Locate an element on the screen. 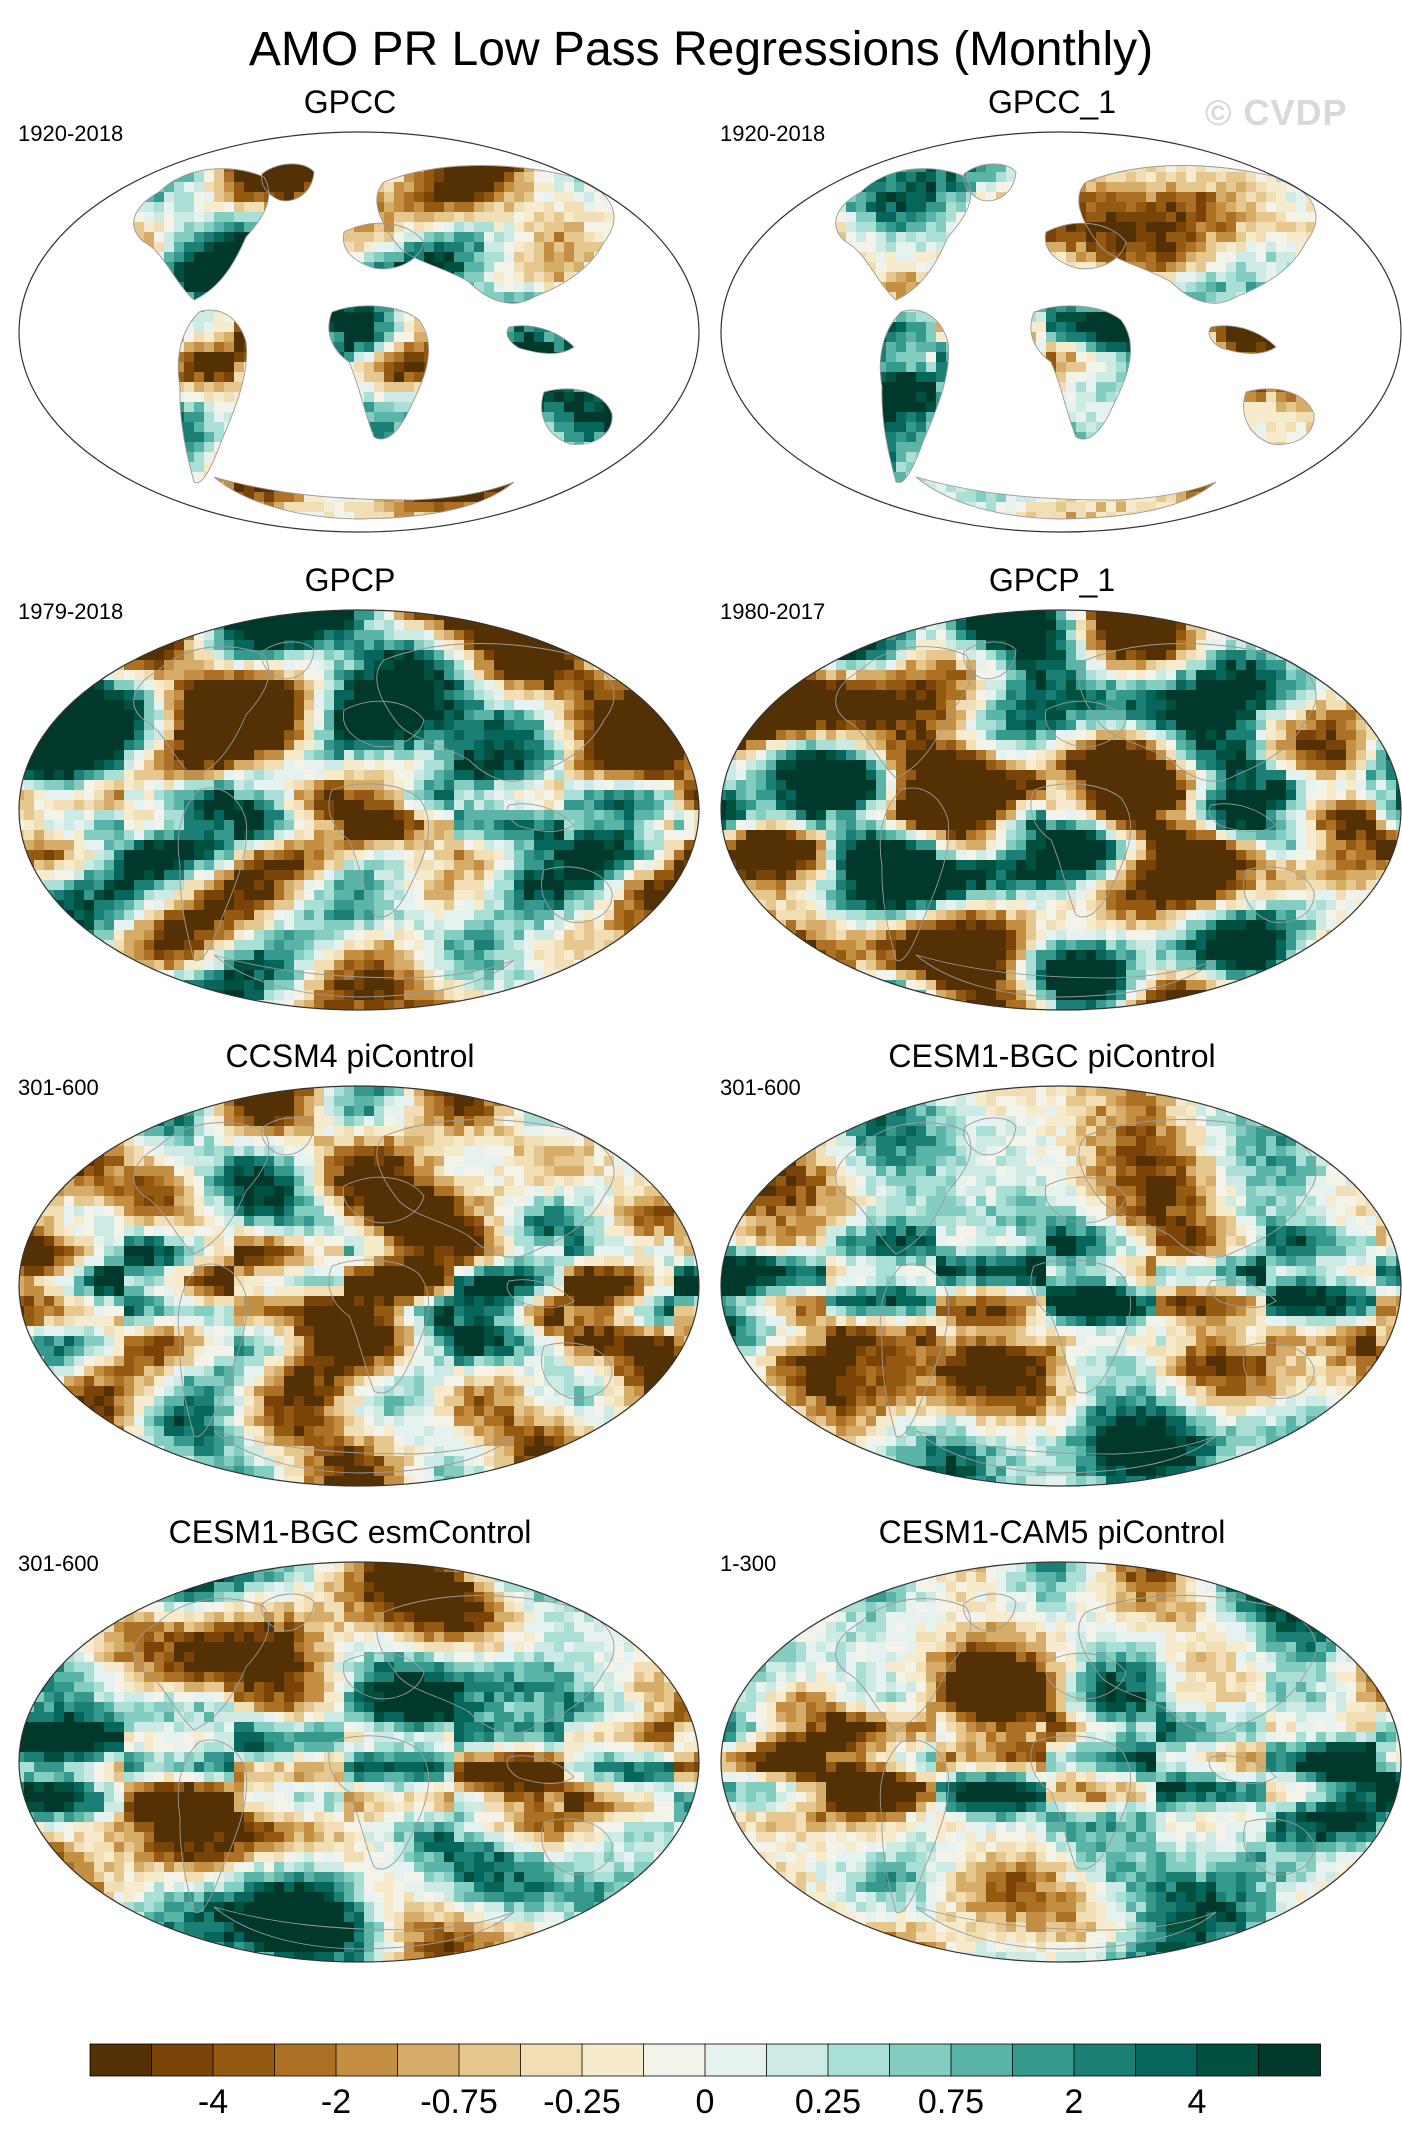 The height and width of the screenshot is (2132, 1402). figure-title: AMO PR Low Pass Regressions (Monthly) is located at coordinates (701, 50).